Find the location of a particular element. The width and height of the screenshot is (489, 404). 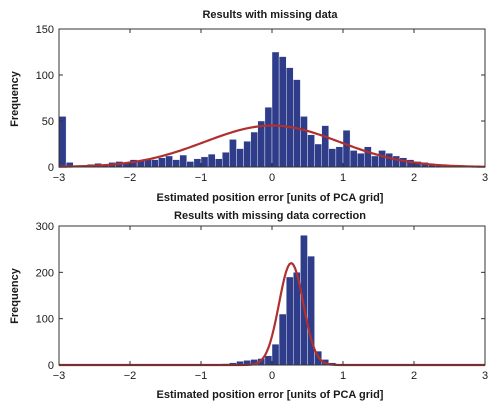

y-tick-label: 300 is located at coordinates (45, 227).